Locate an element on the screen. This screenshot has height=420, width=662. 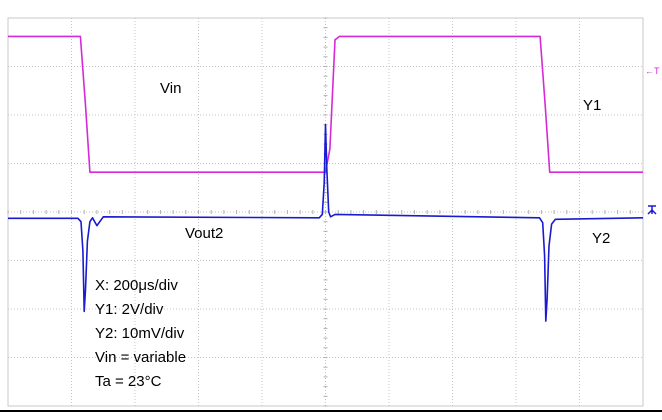
settings-x-scale: X: 200μs/div is located at coordinates (136, 285).